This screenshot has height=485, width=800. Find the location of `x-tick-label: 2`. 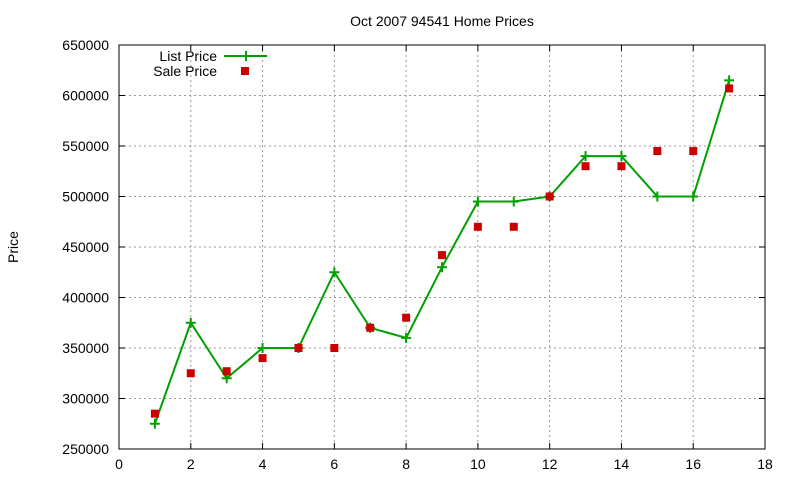

x-tick-label: 2 is located at coordinates (191, 464).